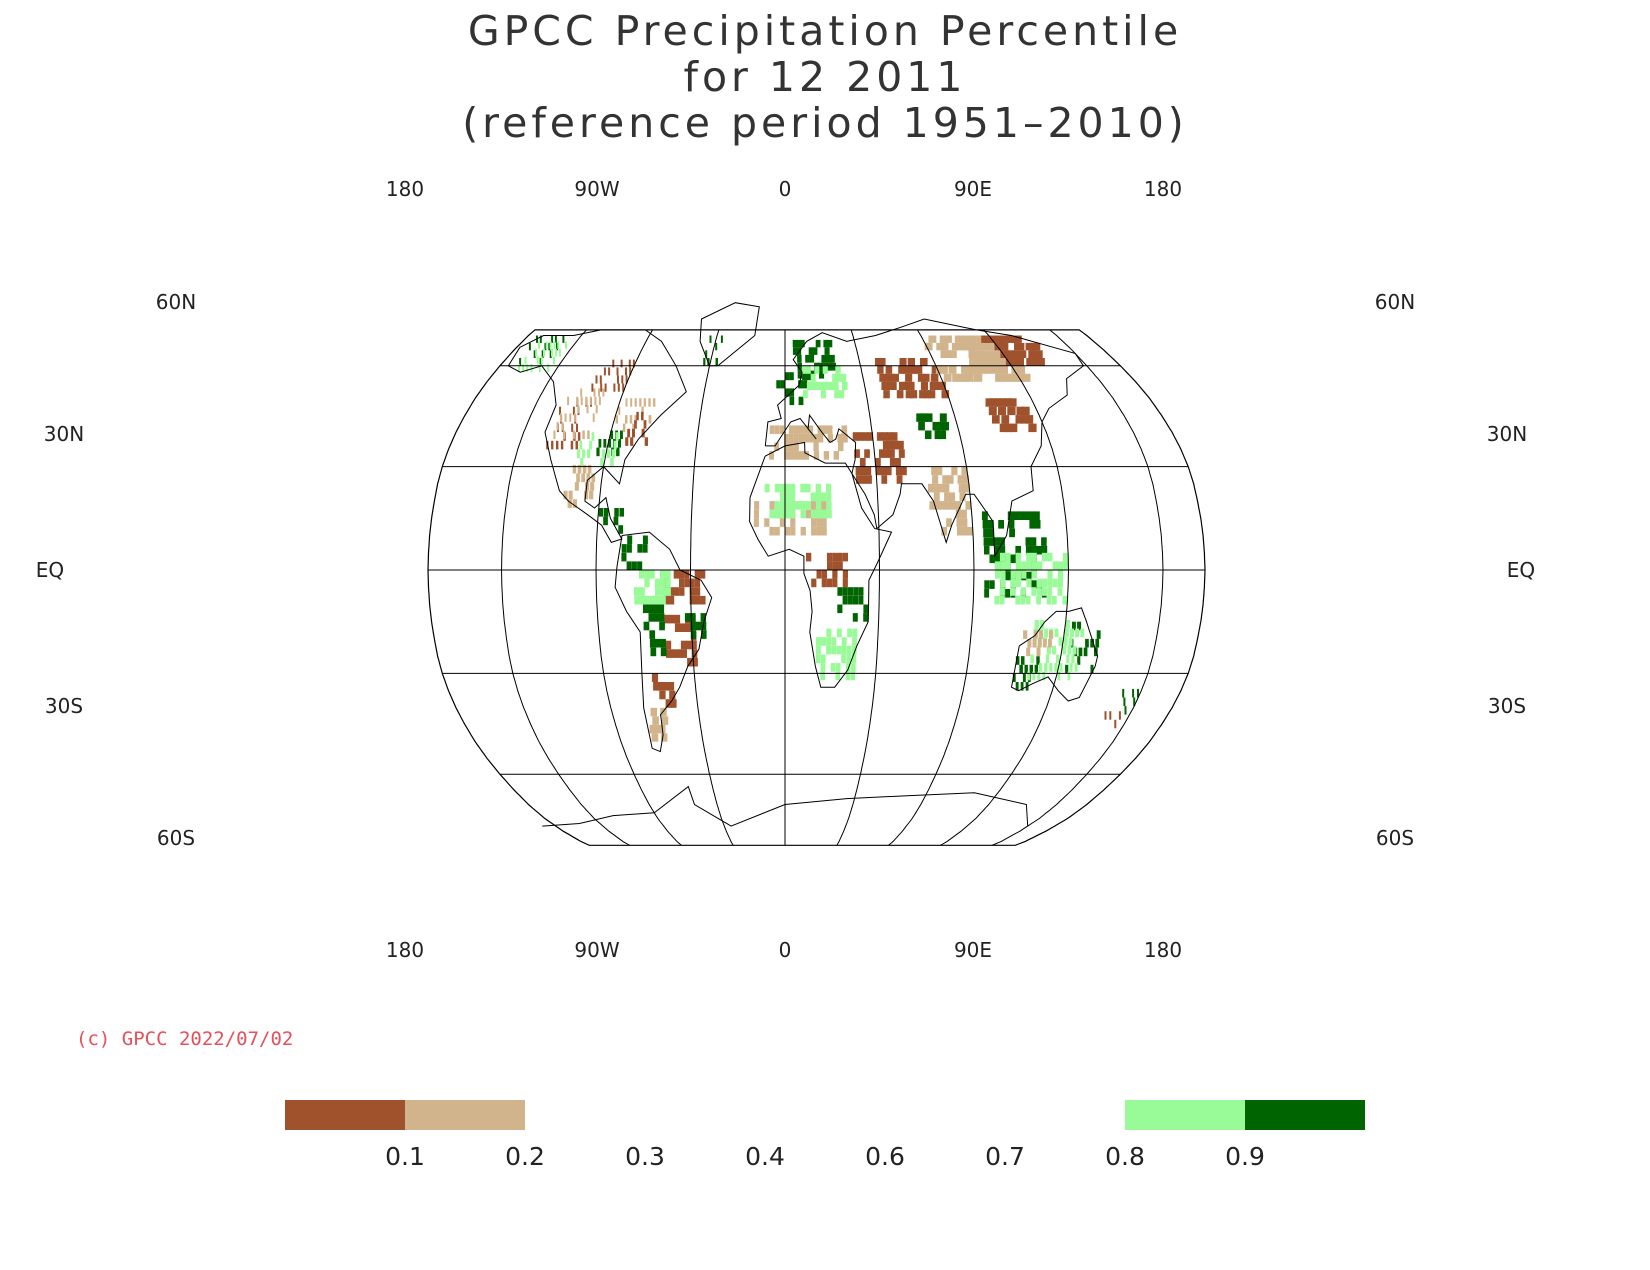 The image size is (1650, 1270). What do you see at coordinates (836, 654) in the screenshot?
I see `region-southern-africa-light` at bounding box center [836, 654].